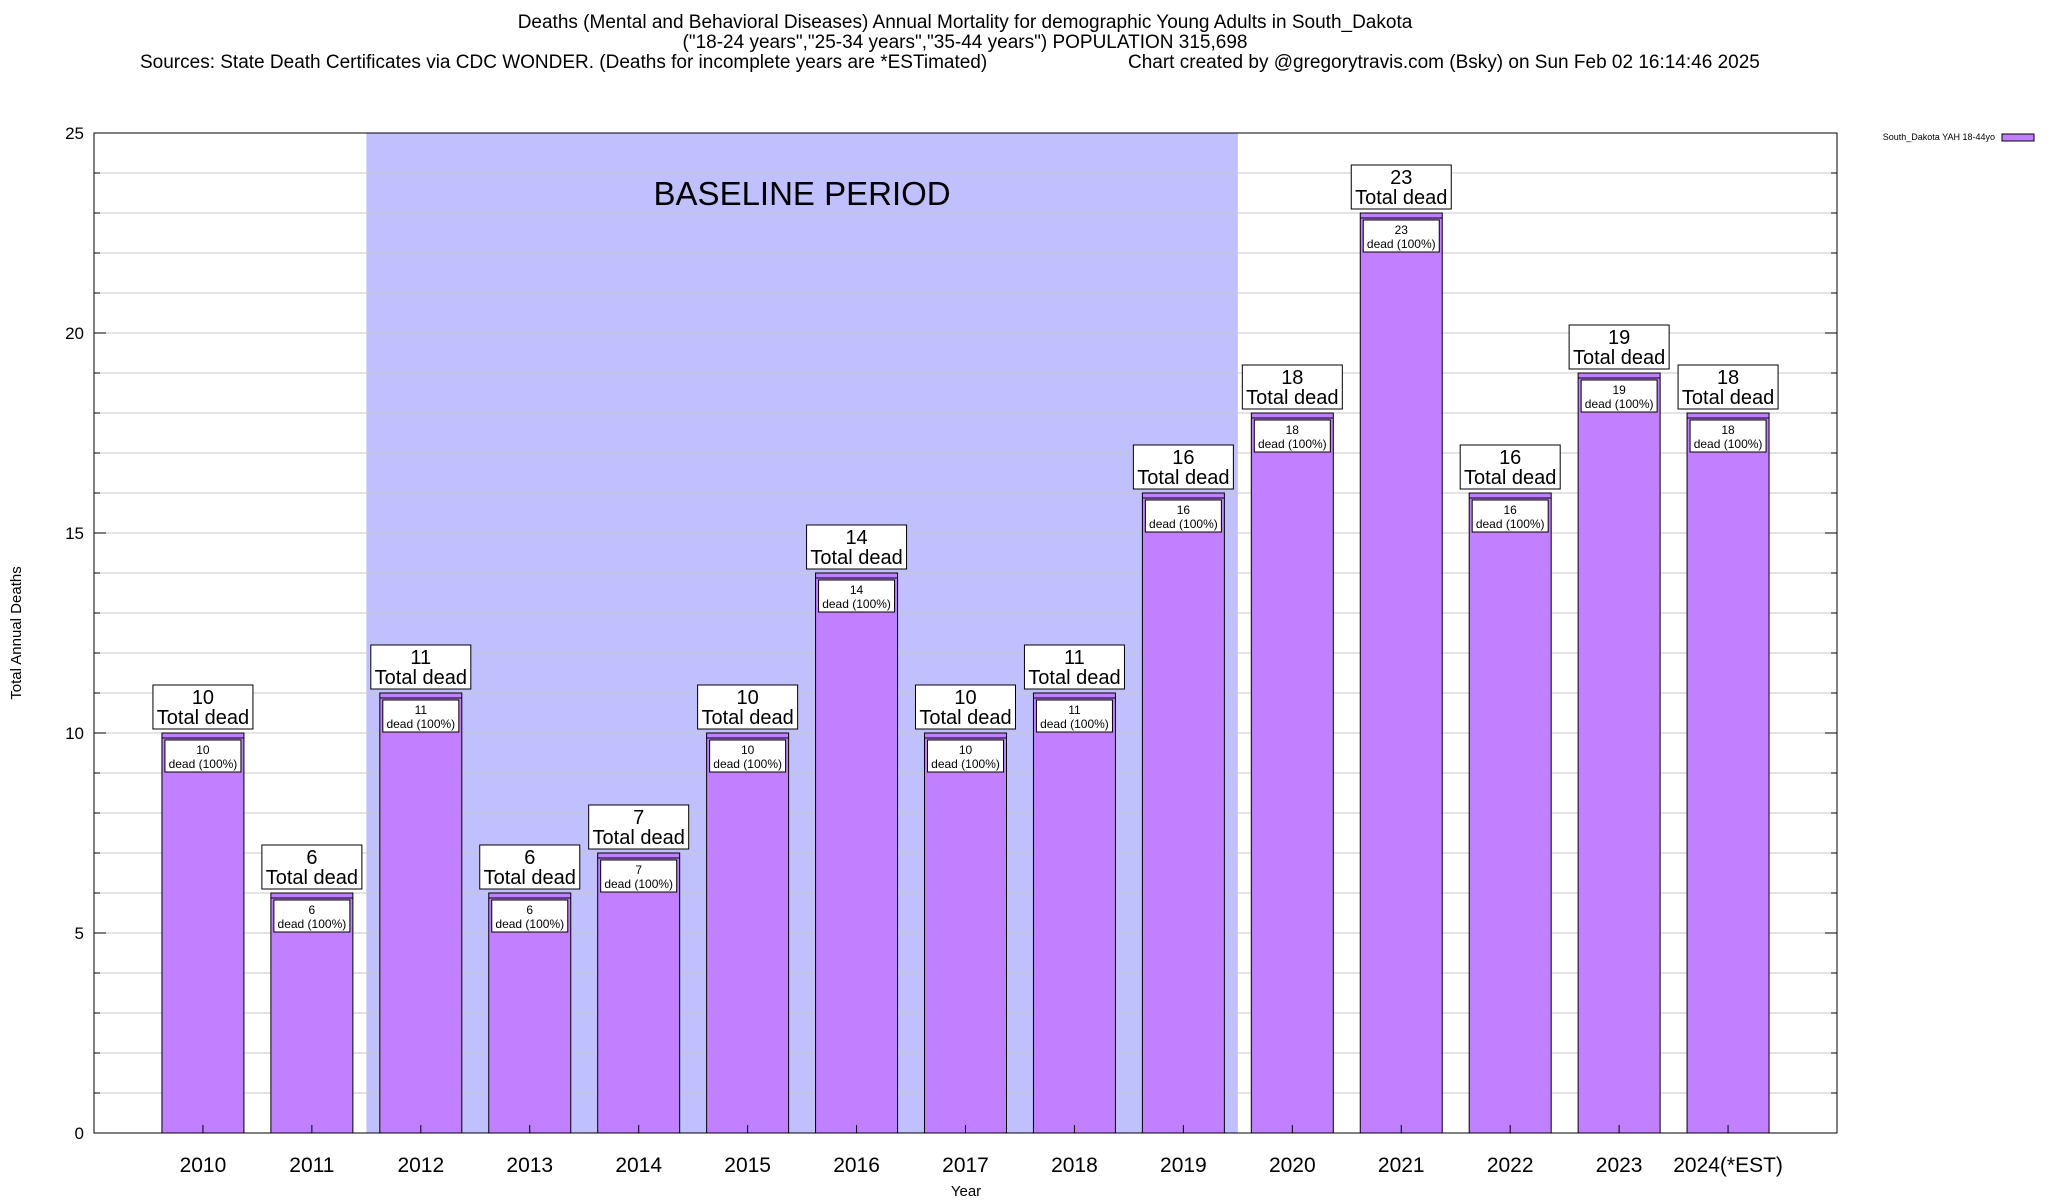 This screenshot has width=2048, height=1200. What do you see at coordinates (74, 133) in the screenshot?
I see `y-tick-label: 25` at bounding box center [74, 133].